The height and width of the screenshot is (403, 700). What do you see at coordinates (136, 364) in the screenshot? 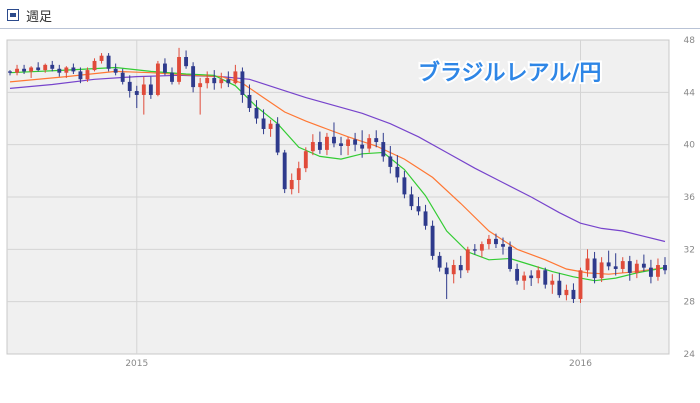
I see `x-tick-label: 2015` at bounding box center [136, 364].